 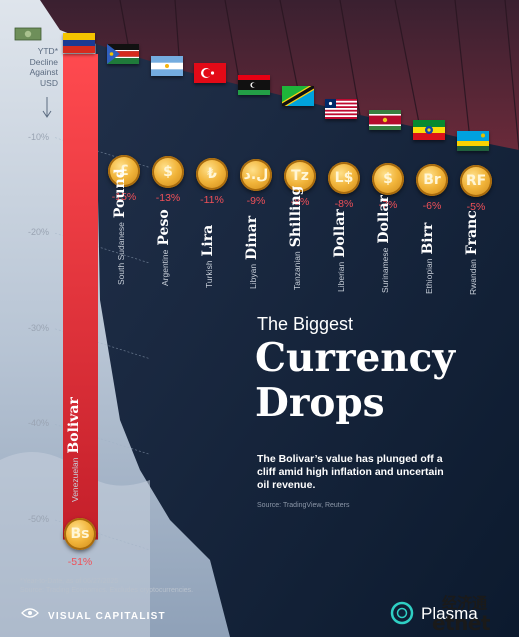 I want to click on value-label: -6%, so click(x=432, y=206).